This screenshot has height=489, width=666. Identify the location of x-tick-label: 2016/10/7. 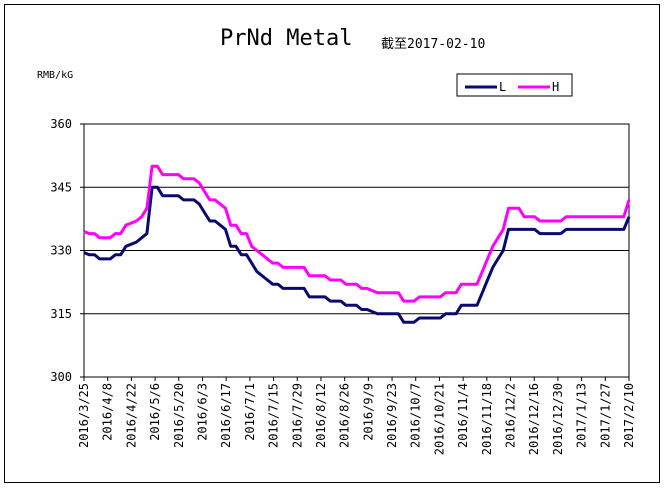
(416, 415).